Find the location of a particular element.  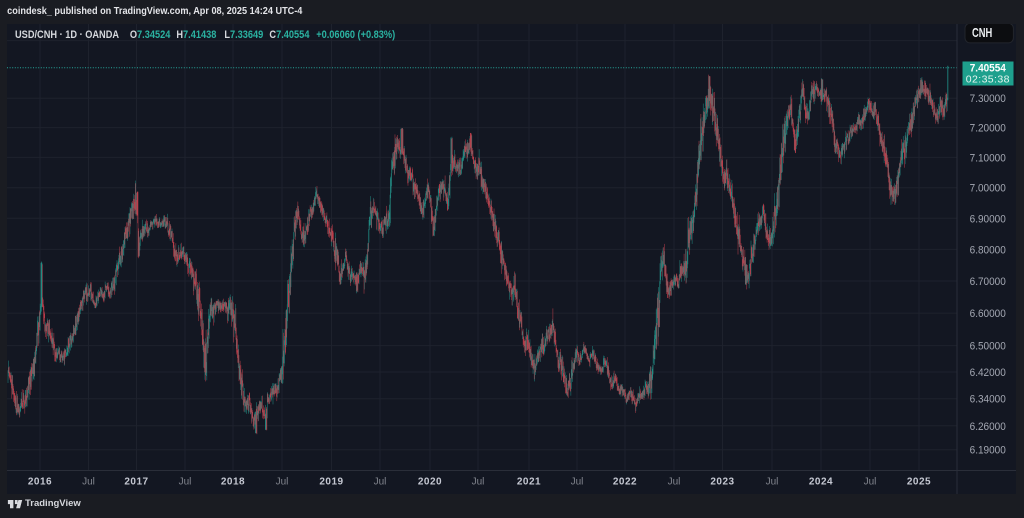

svg-text: 6.90000 is located at coordinates (988, 219).